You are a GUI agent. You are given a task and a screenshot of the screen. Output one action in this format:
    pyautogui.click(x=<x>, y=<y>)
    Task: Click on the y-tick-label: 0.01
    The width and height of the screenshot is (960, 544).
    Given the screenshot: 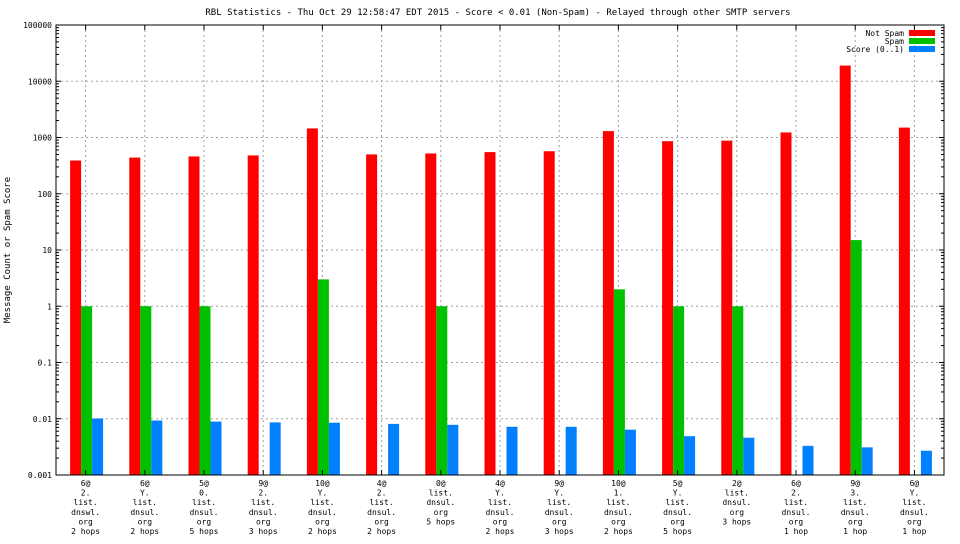 What is the action you would take?
    pyautogui.click(x=42, y=419)
    